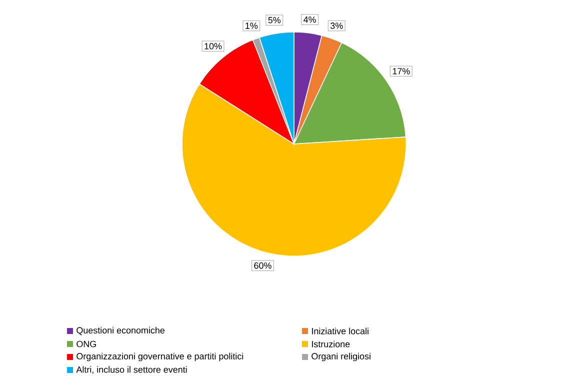 This screenshot has width=588, height=387. Describe the element at coordinates (213, 46) in the screenshot. I see `data-label: 10%` at that location.